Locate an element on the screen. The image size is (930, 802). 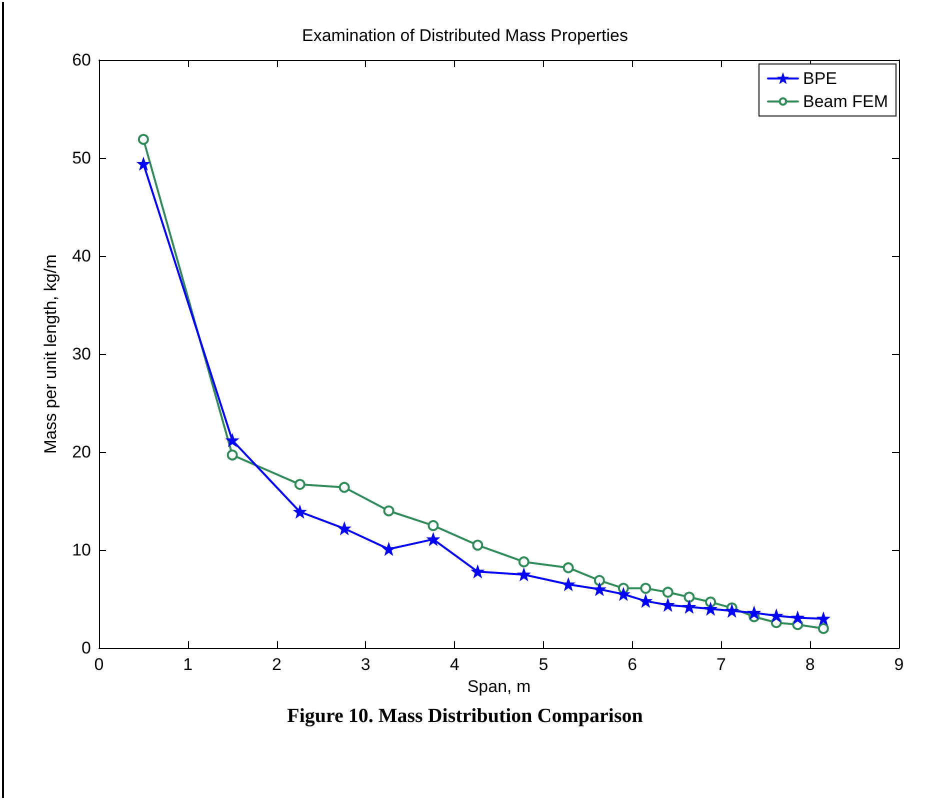
y-tick-label: 60 is located at coordinates (81, 60).